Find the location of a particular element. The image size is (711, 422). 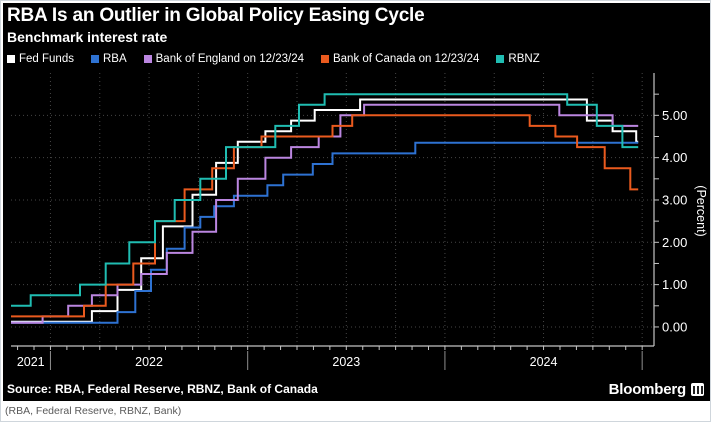

legend-item-bank-of-canada: Bank of Canada on 12/23/24 is located at coordinates (400, 59).